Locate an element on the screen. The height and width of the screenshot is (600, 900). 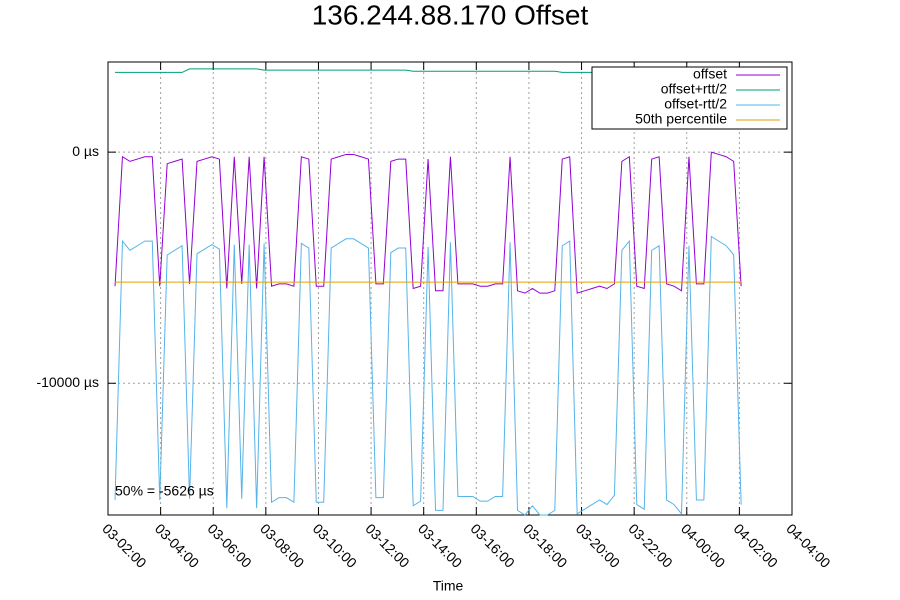
x-tick-label: 03-18:00 is located at coordinates (545, 545).